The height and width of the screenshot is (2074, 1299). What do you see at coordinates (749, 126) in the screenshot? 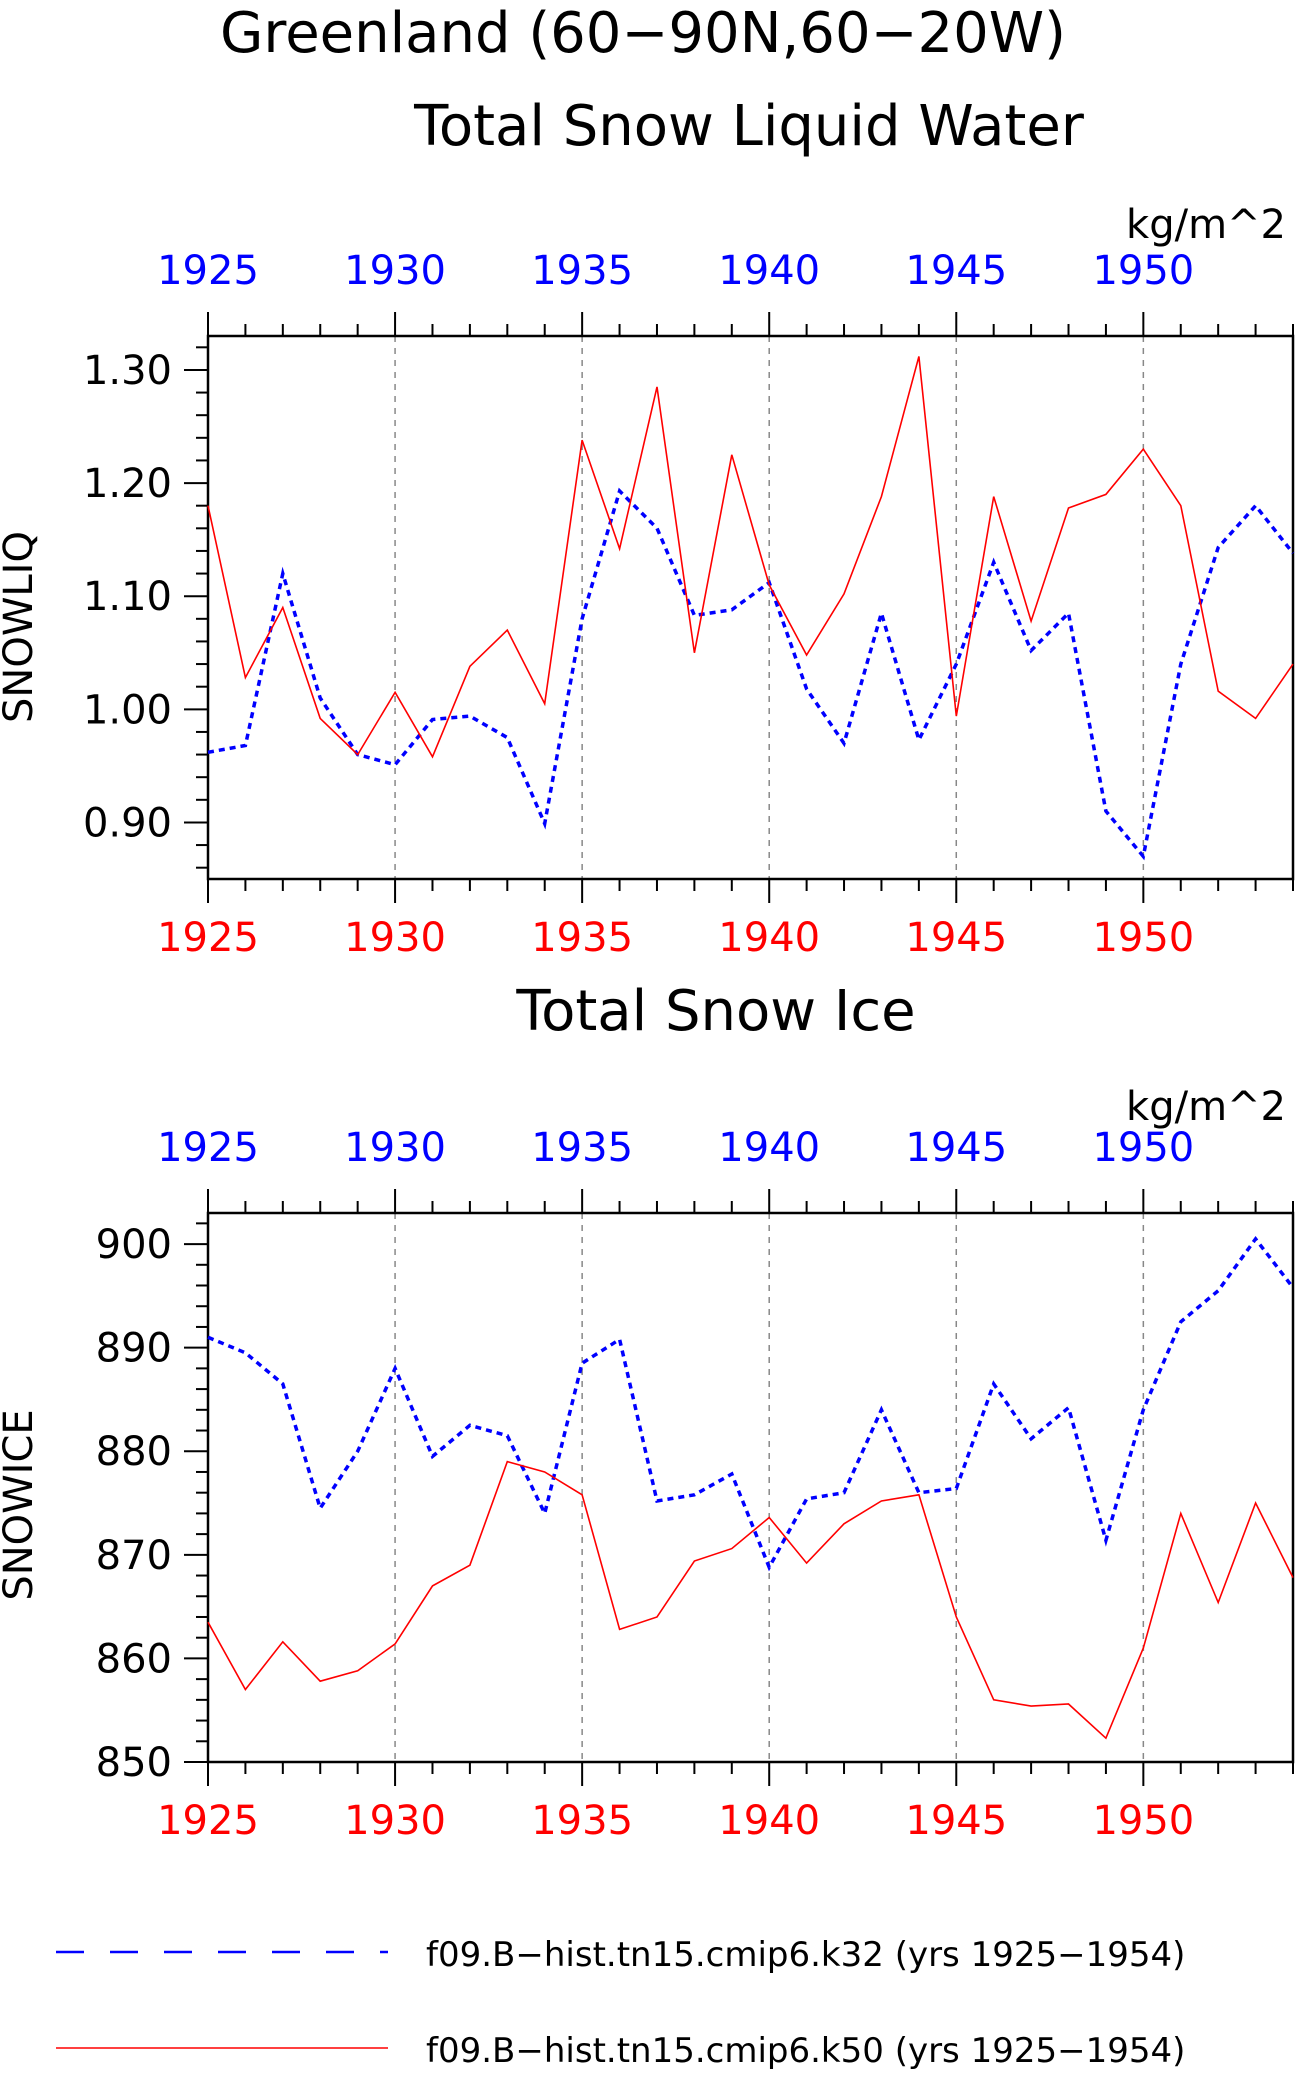
I see `panel-title: Total Snow Liquid Water` at bounding box center [749, 126].